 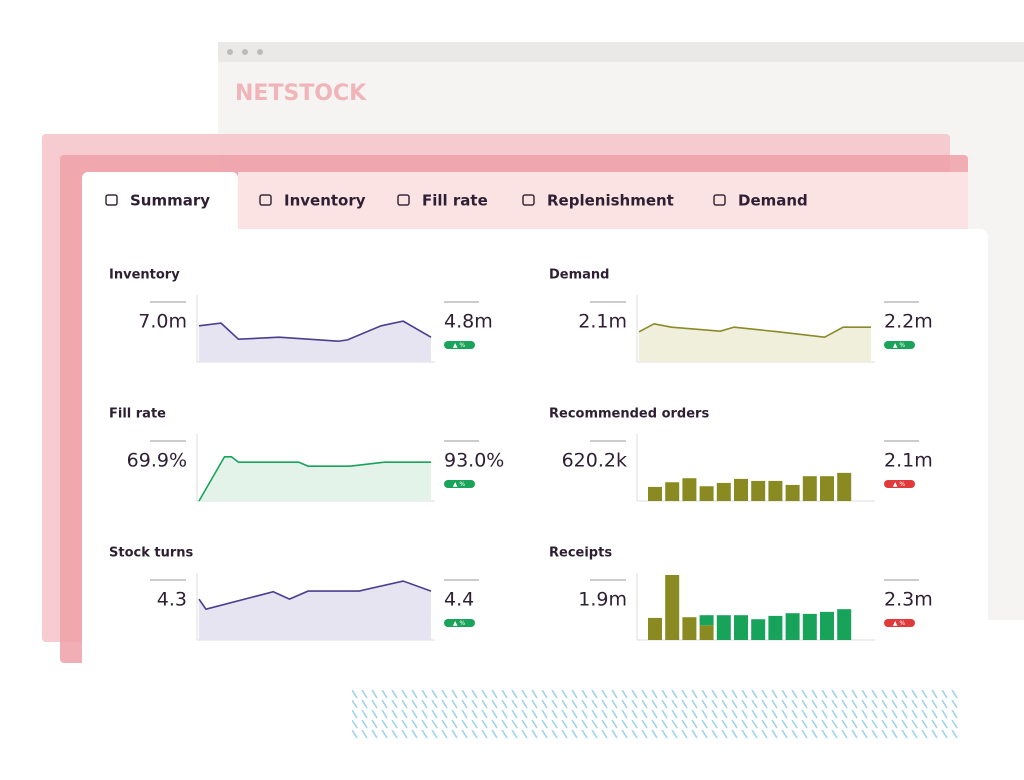 I want to click on start-value: 4.3, so click(x=172, y=600).